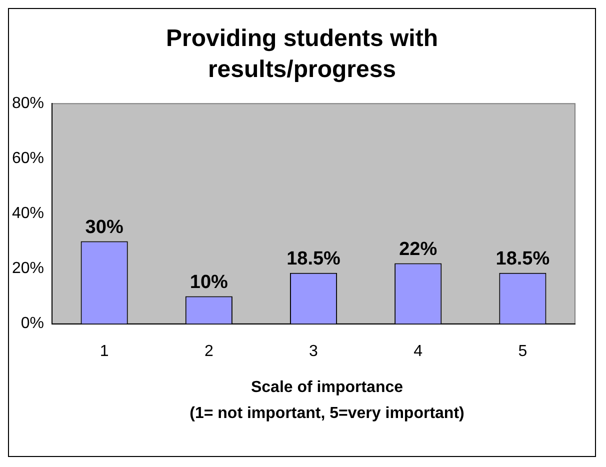  I want to click on data-label: 10%, so click(209, 283).